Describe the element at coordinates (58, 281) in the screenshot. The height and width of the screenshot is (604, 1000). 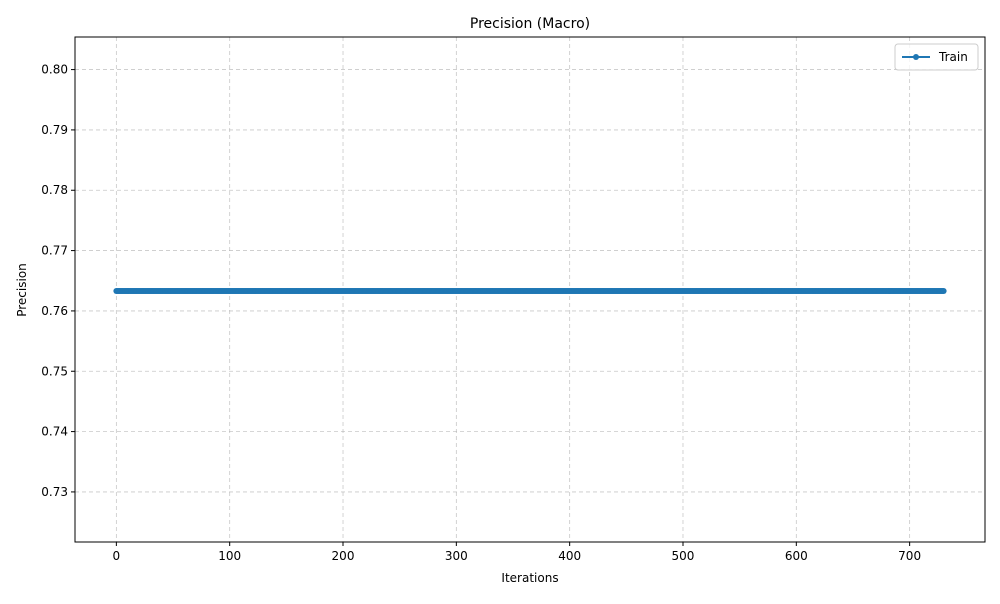
I see `y-axis-ticks: 0.73 0.74 0.75 0.76 0.77 0.78 0.79 0.80` at that location.